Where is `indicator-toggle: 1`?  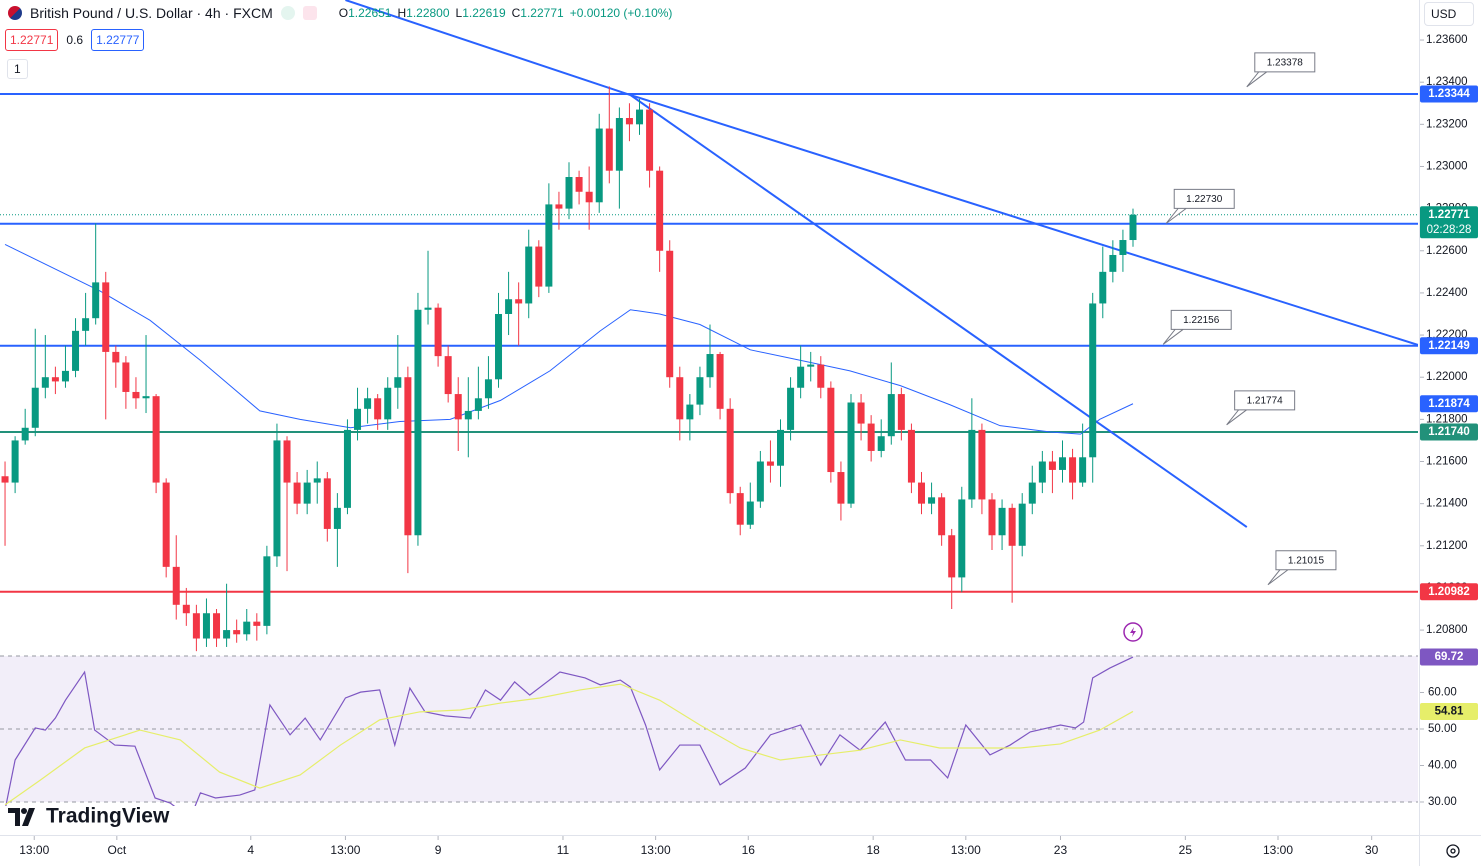
indicator-toggle: 1 is located at coordinates (17, 69).